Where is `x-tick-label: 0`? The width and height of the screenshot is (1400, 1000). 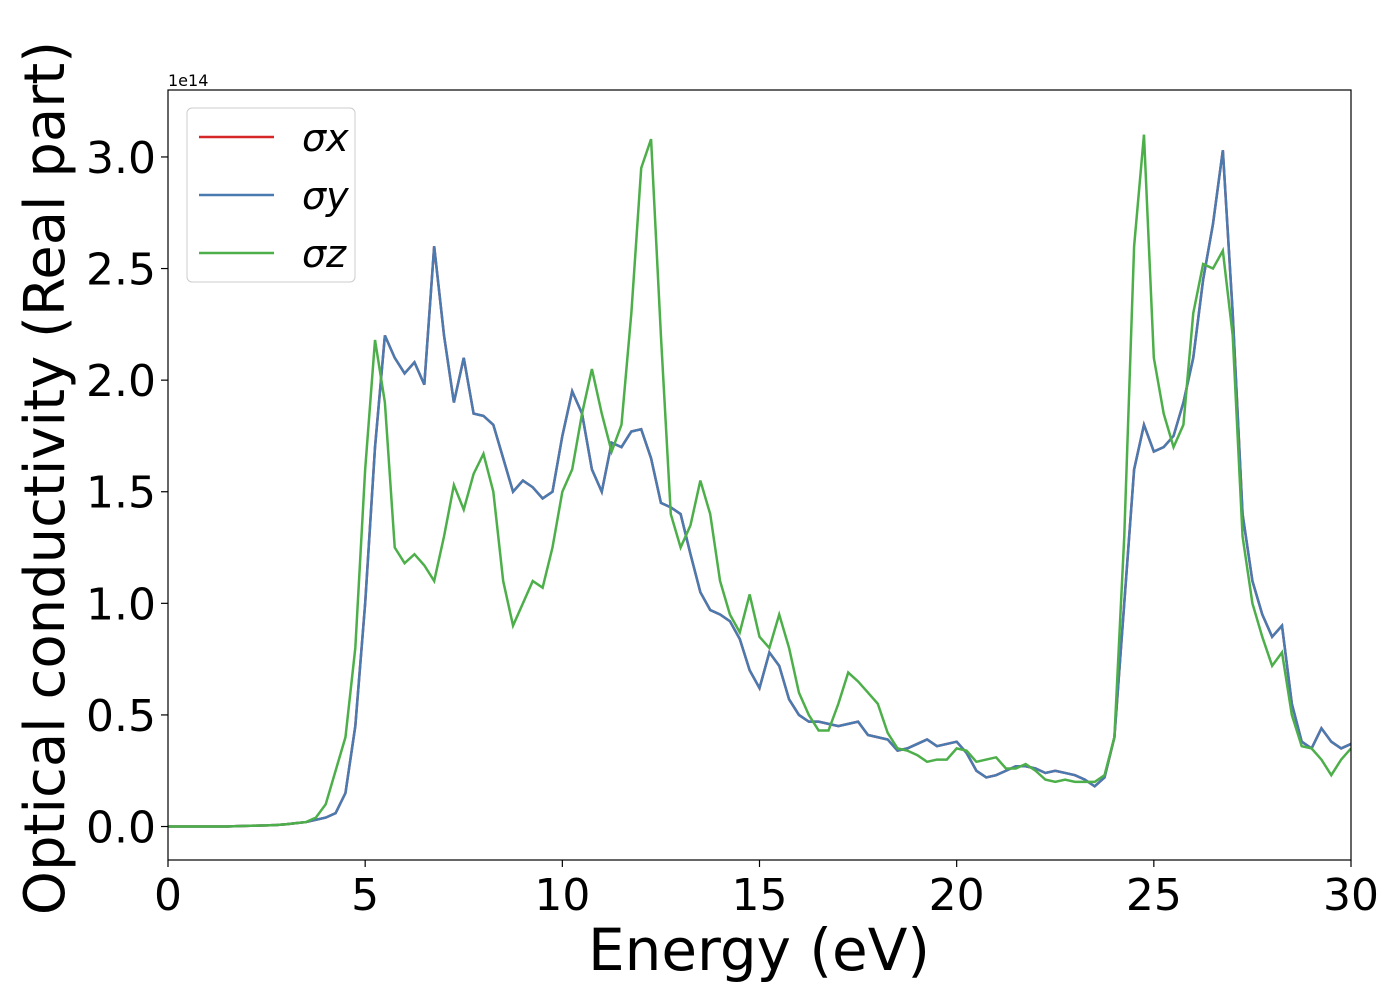 x-tick-label: 0 is located at coordinates (168, 895).